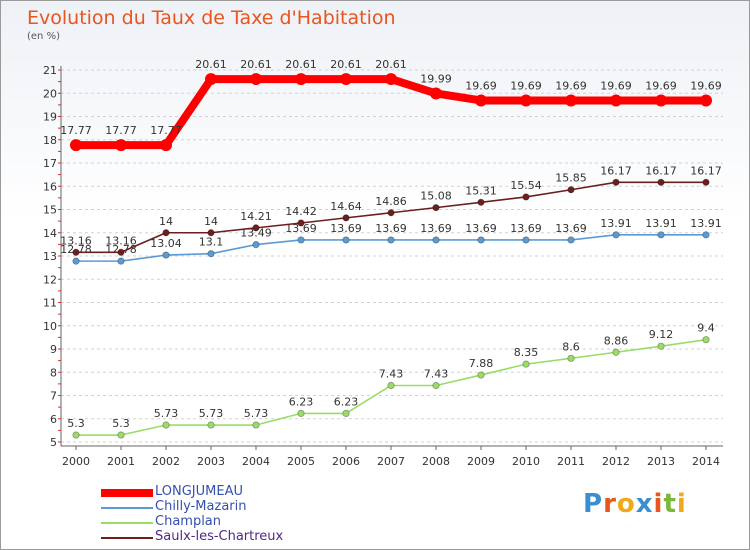 This screenshot has height=550, width=750. Describe the element at coordinates (127, 493) in the screenshot. I see `legend-swatch` at that location.